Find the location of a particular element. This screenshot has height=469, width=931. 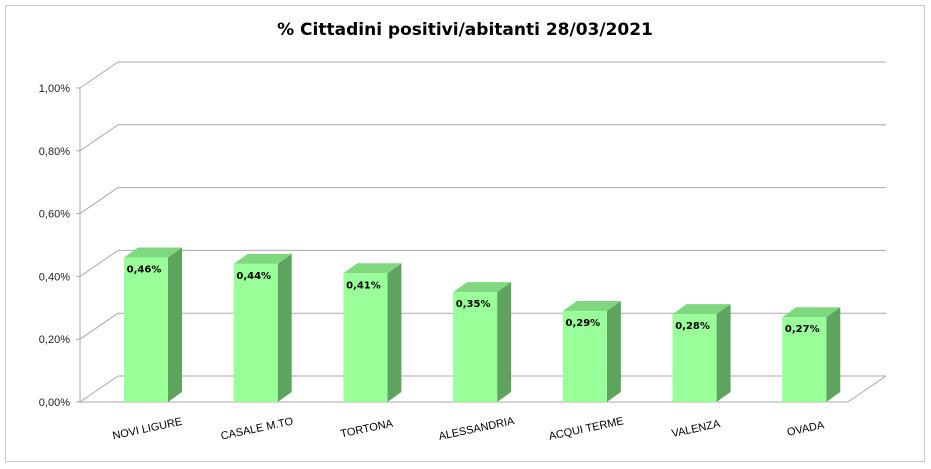

y-tick-label: 0,60% is located at coordinates (54, 215).